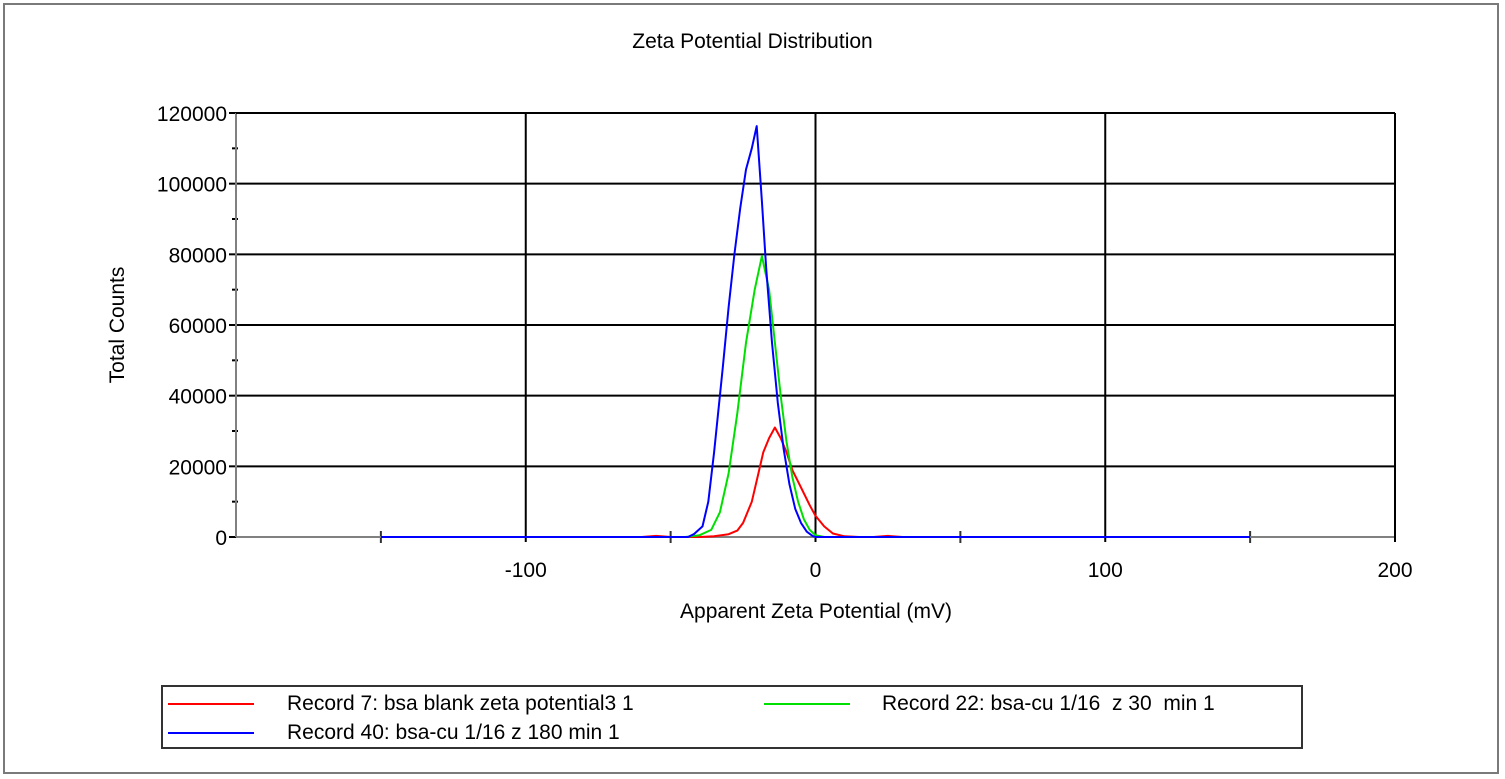 This screenshot has width=1505, height=779. What do you see at coordinates (816, 570) in the screenshot?
I see `x-tick-label: 0` at bounding box center [816, 570].